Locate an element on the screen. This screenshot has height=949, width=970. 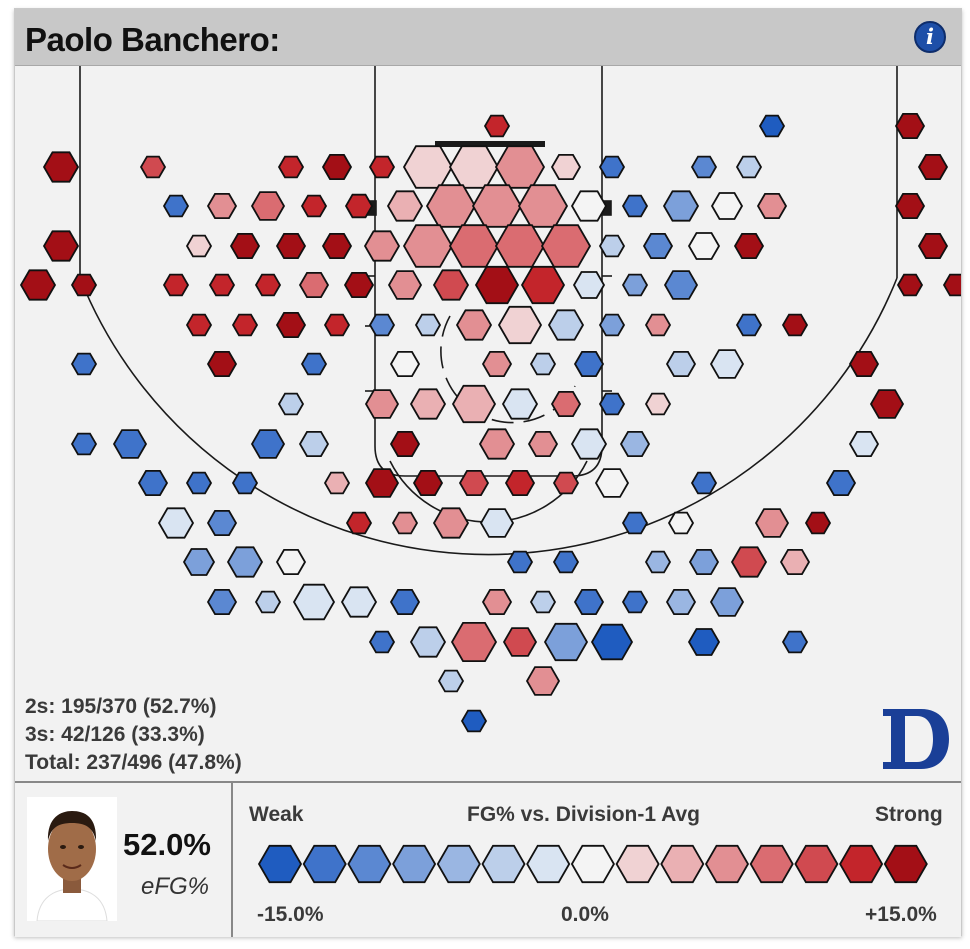
footer-divider is located at coordinates (232, 860).